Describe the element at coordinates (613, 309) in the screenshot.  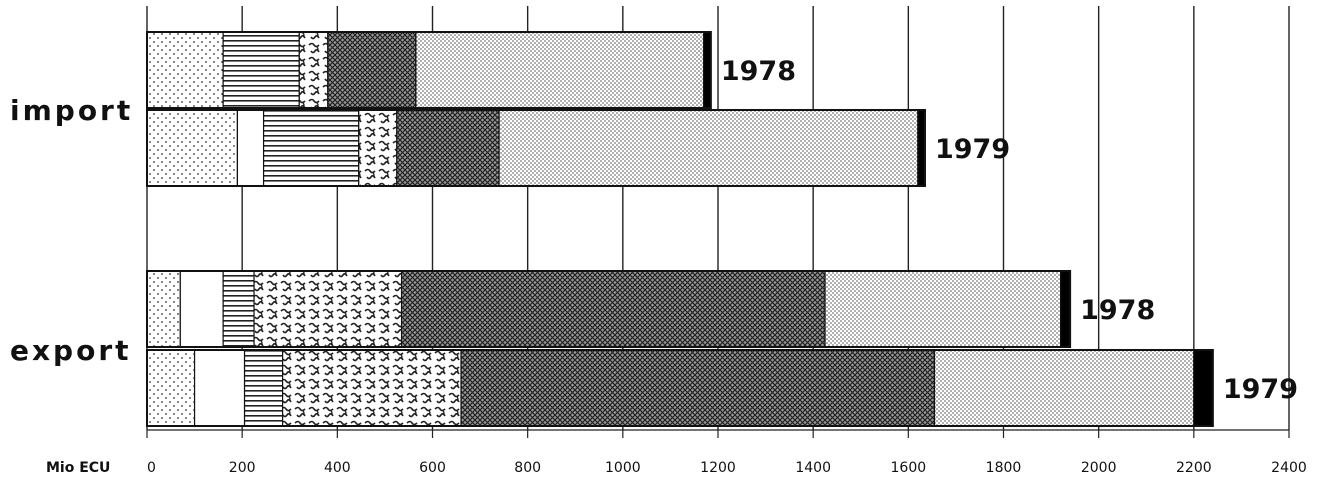
I see `bar-segment-export-1978-dense-crosshatch` at that location.